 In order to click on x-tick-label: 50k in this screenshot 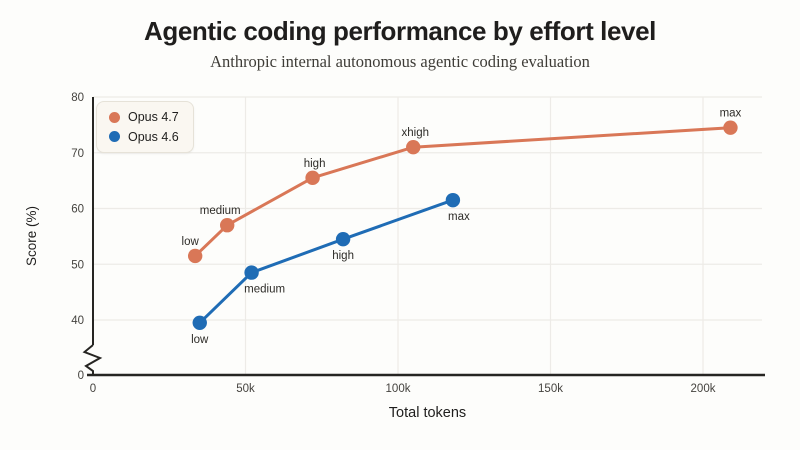, I will do `click(245, 389)`.